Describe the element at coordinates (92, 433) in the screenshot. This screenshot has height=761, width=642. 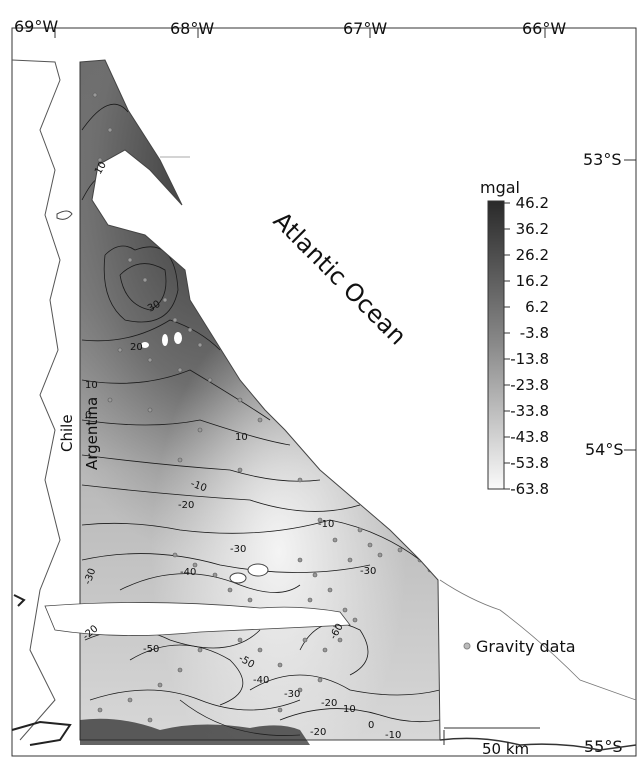
I see `country-label-argentina: Argentina` at that location.